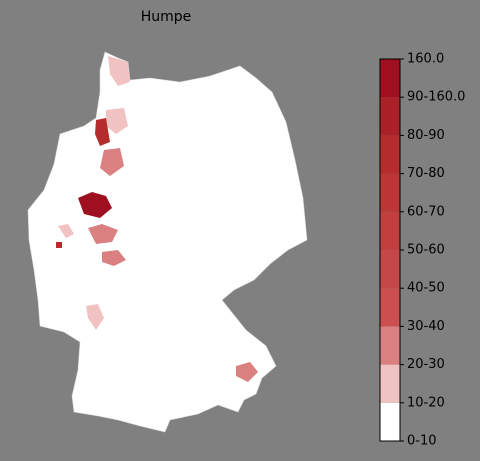 The width and height of the screenshot is (480, 461). What do you see at coordinates (436, 97) in the screenshot?
I see `colorbar-label: 90-160.0` at bounding box center [436, 97].